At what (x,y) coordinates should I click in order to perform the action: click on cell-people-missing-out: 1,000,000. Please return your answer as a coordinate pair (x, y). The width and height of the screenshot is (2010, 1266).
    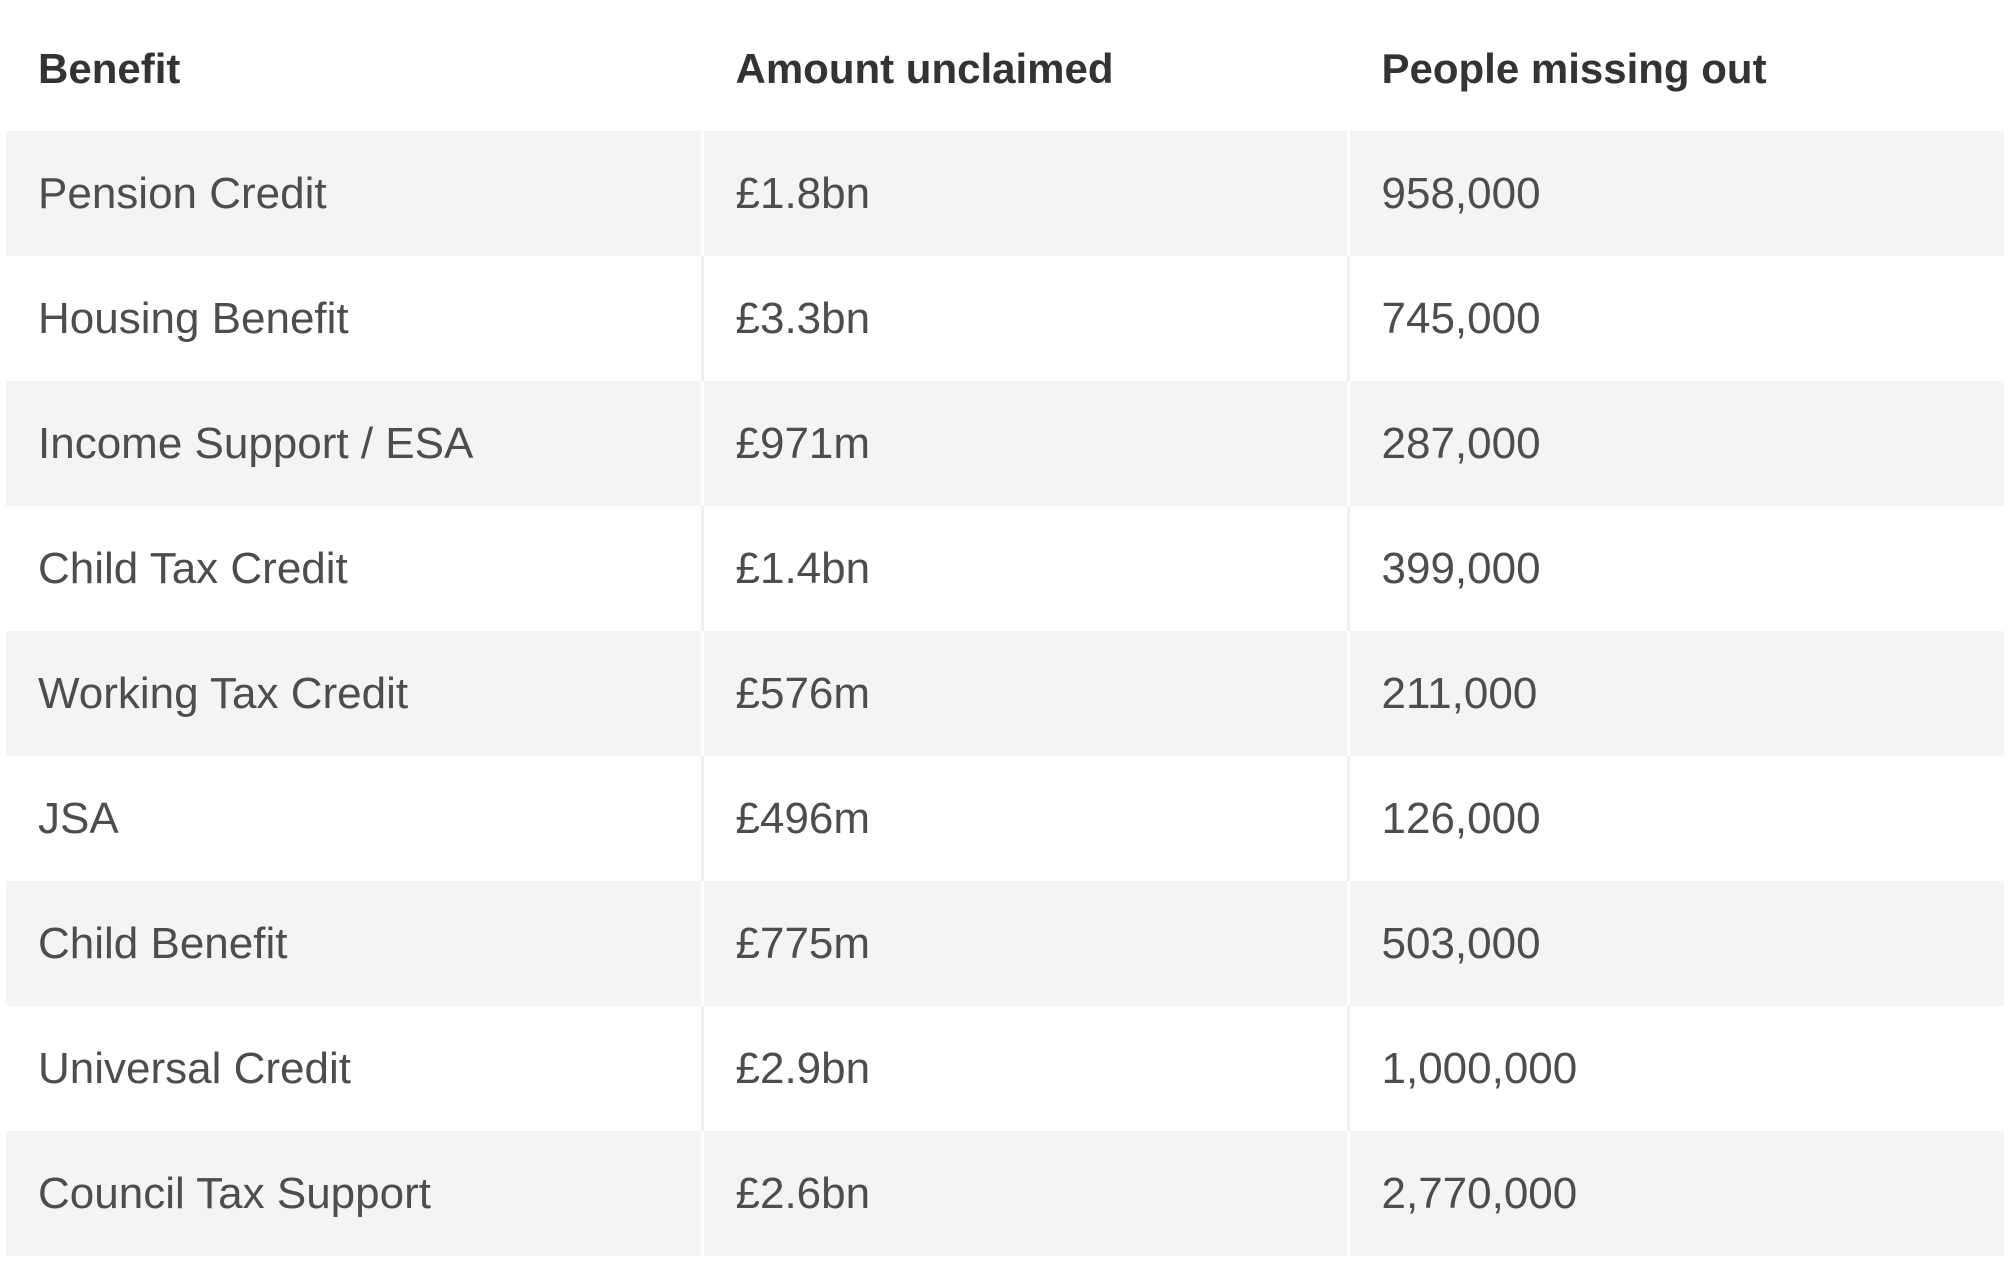
    Looking at the image, I should click on (1676, 1068).